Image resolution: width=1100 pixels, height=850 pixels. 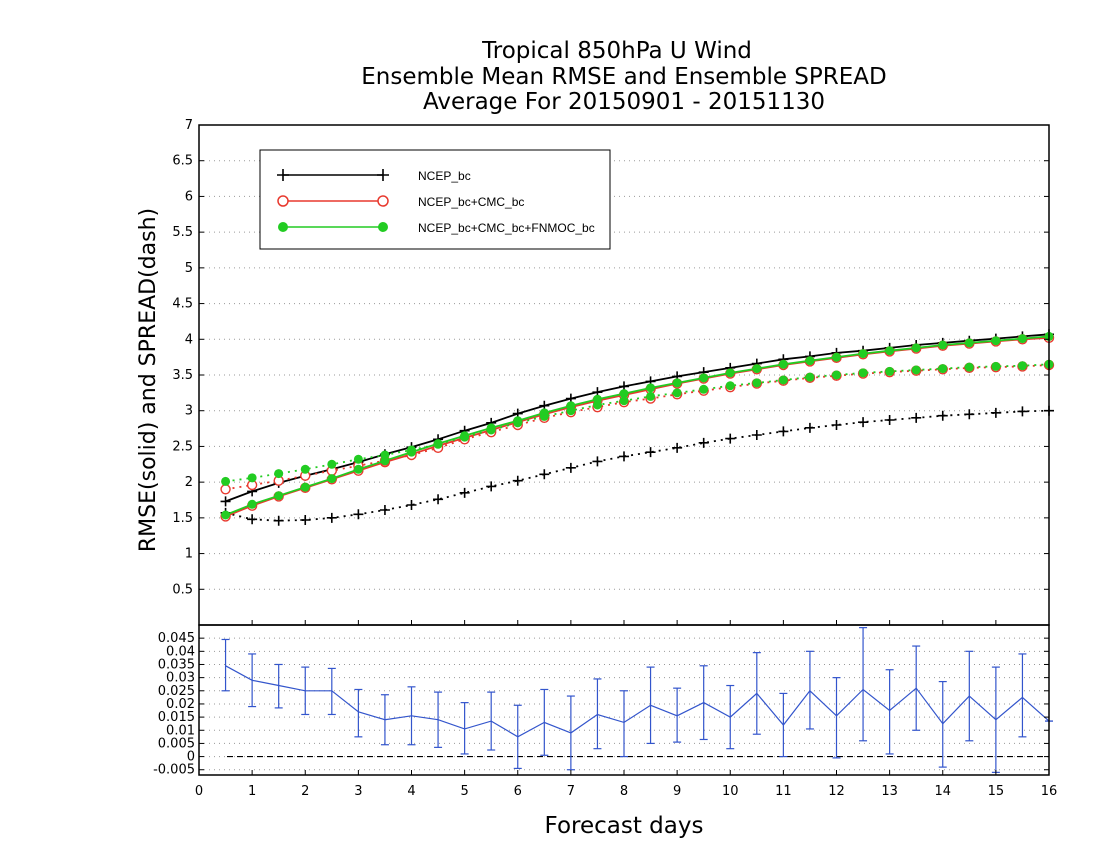 What do you see at coordinates (374, 176) in the screenshot?
I see `legend-entry-ncep: NCEP_bc` at bounding box center [374, 176].